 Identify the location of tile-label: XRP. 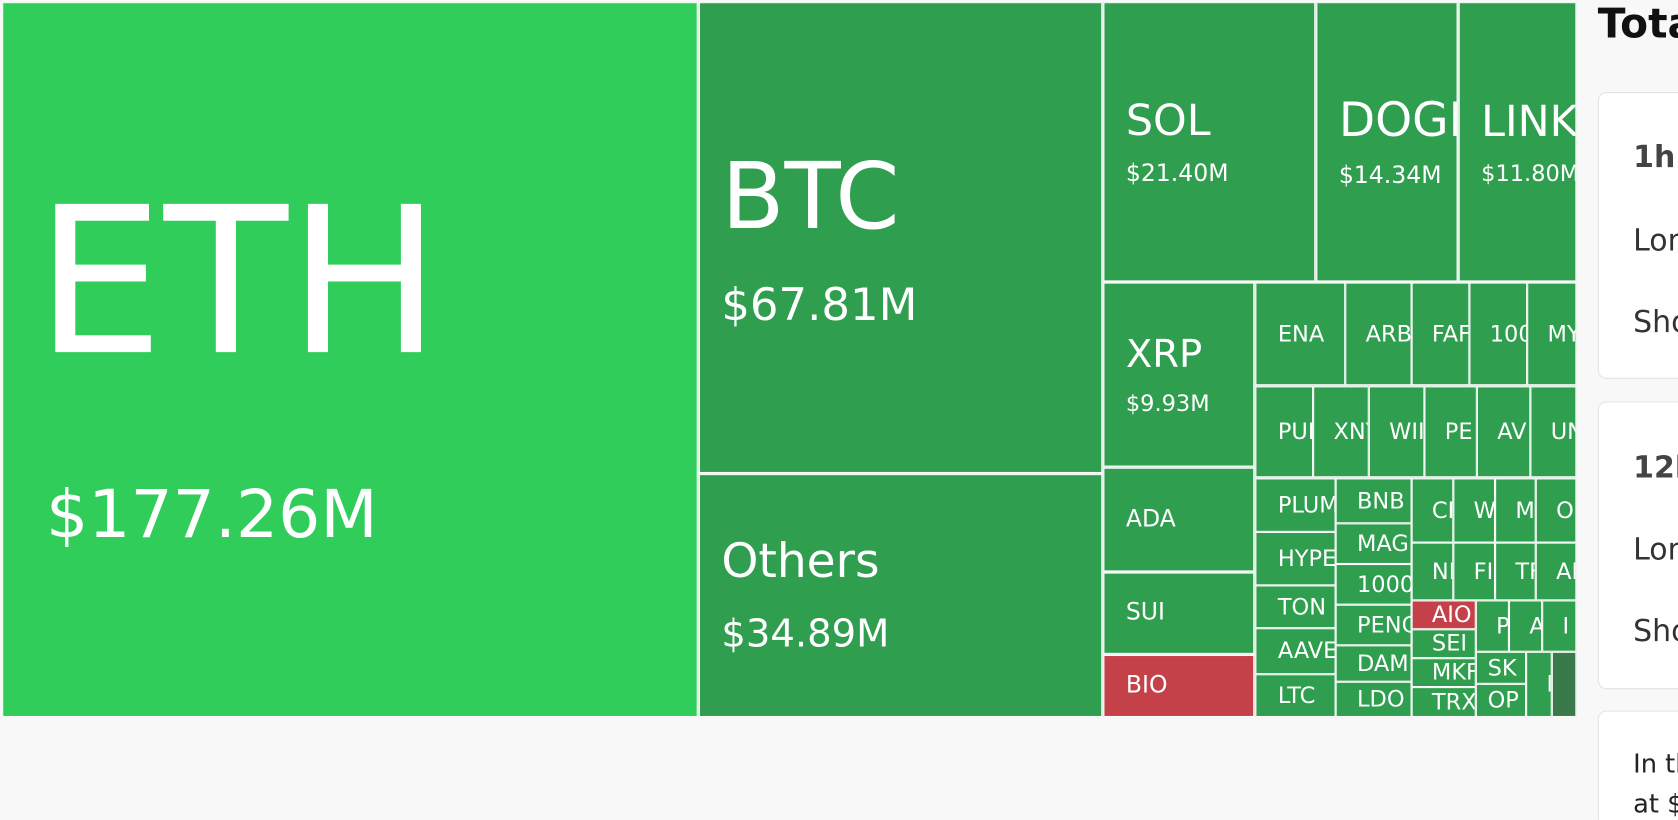
(1164, 354).